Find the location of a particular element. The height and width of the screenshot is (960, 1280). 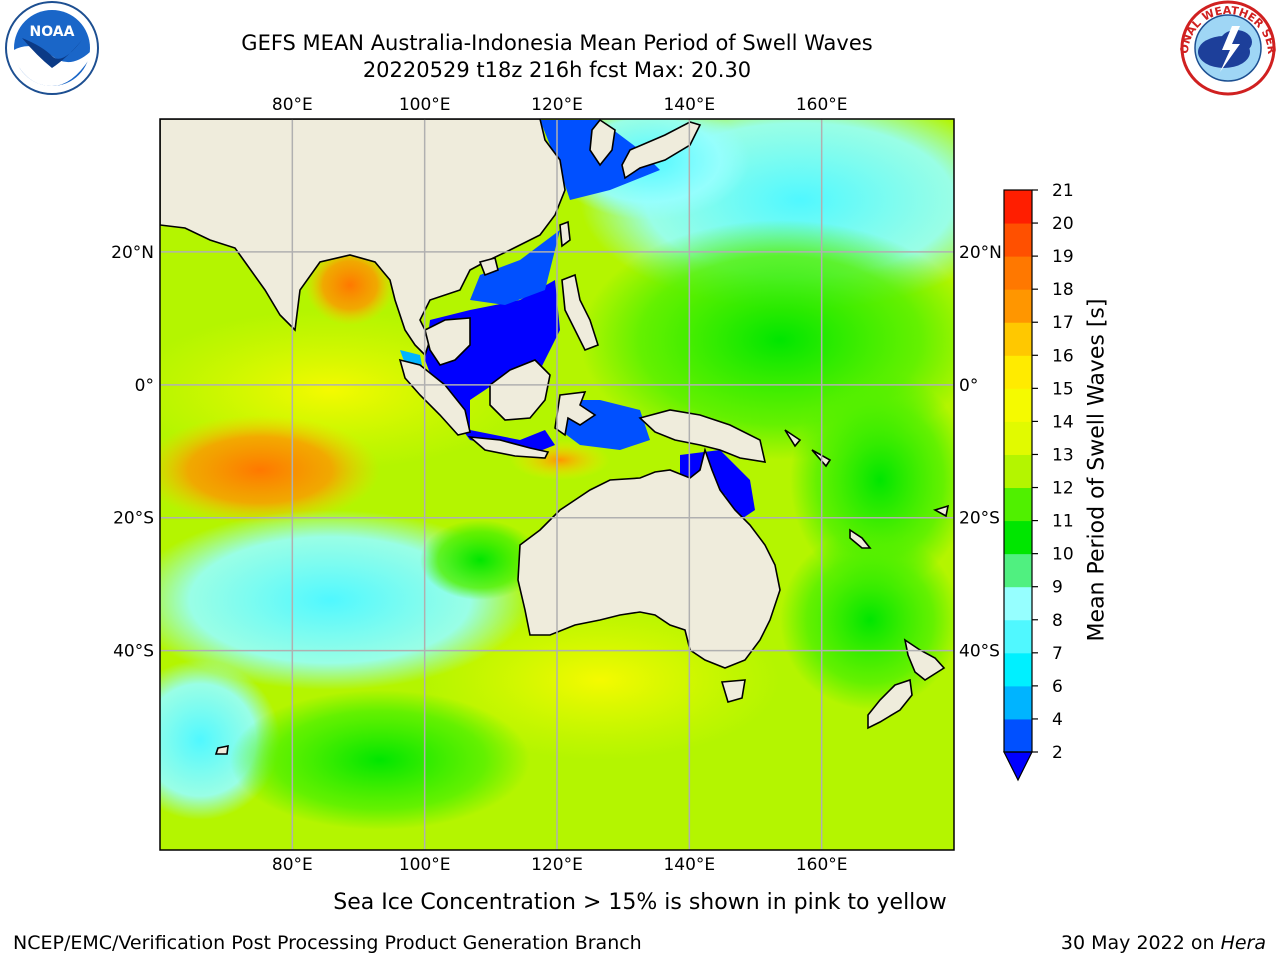

land-java is located at coordinates (508, 447).